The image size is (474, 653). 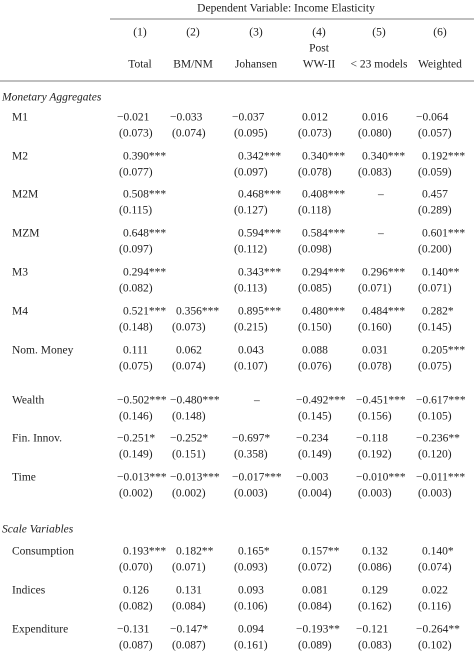 I want to click on section-title: Scale Variables, so click(x=38, y=530).